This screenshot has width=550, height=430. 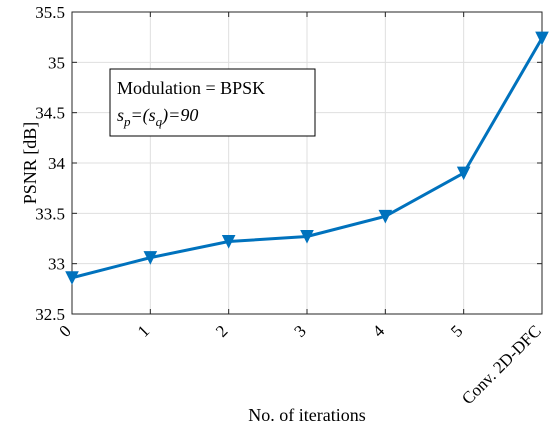 I want to click on x-tick-label: 1, so click(x=143, y=330).